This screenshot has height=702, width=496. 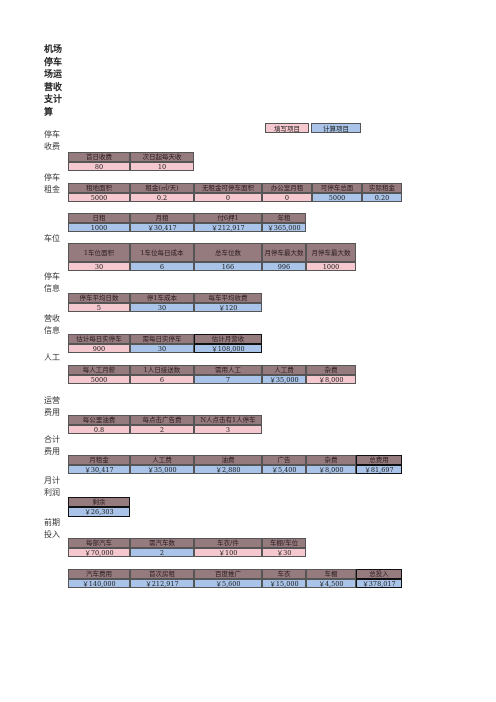 What do you see at coordinates (99, 552) in the screenshot?
I see `invest1-value-car-price: ￥70,000` at bounding box center [99, 552].